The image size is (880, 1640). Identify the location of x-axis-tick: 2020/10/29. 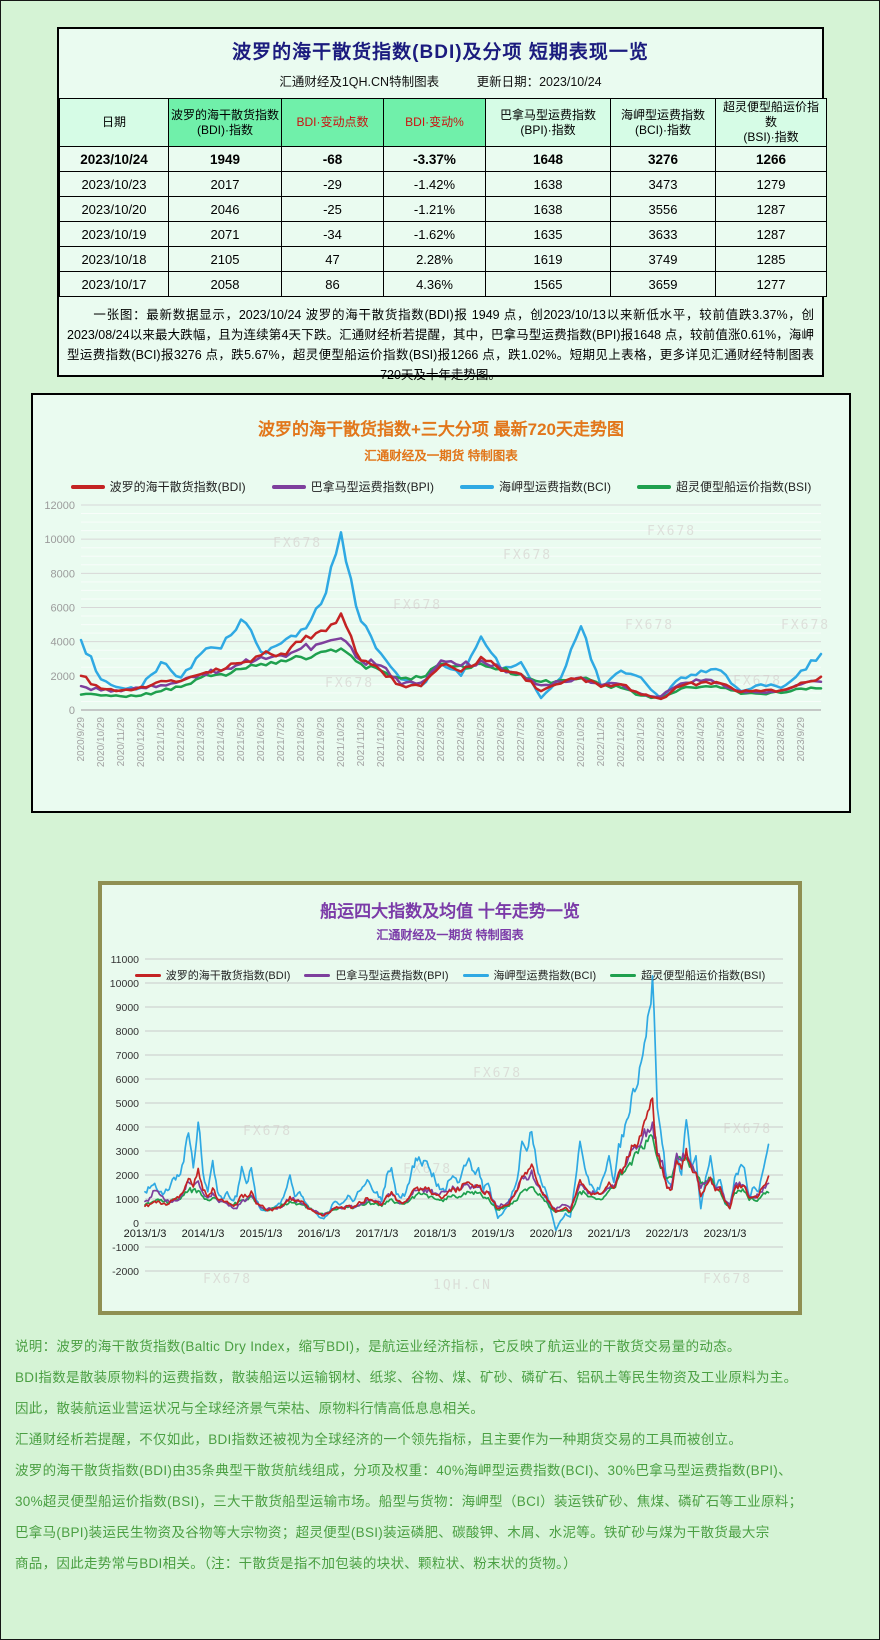
(101, 742).